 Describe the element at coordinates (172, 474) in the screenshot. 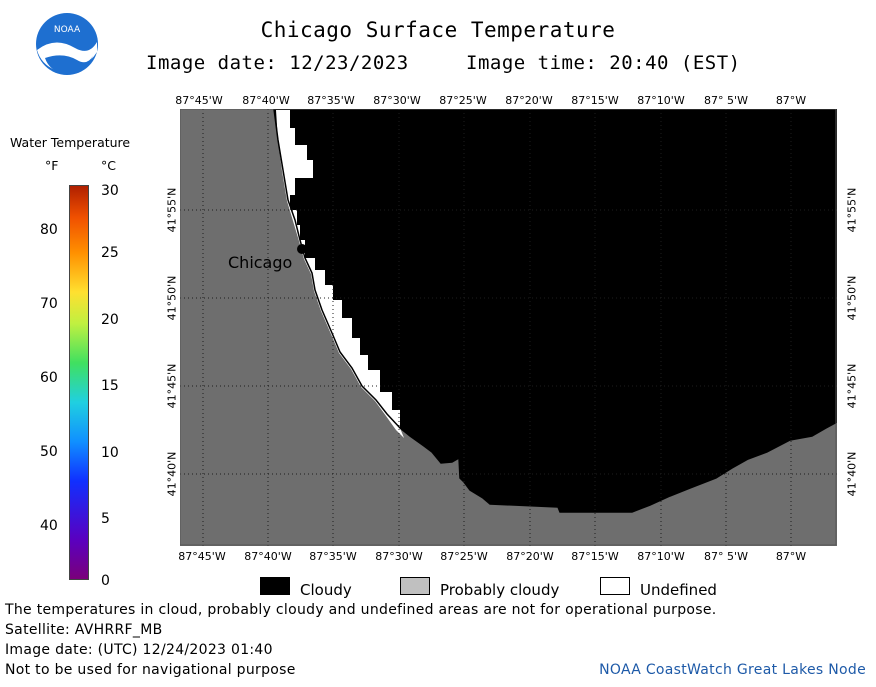

I see `lat-label-left: 41°40'N` at that location.